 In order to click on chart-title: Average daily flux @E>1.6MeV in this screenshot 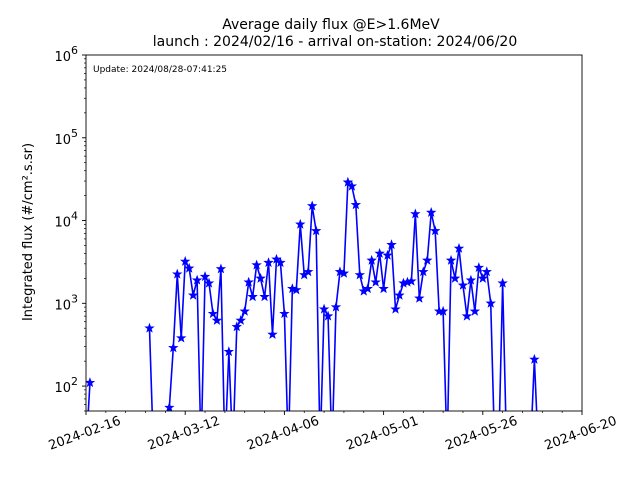, I will do `click(331, 25)`.